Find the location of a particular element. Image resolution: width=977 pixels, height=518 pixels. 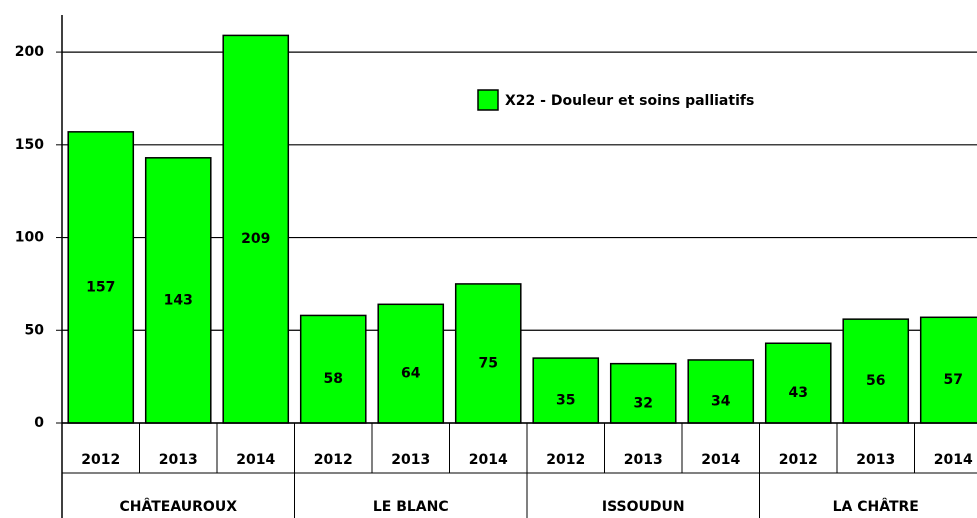

legend-label: X22 - Douleur et soins palliatifs is located at coordinates (629, 101).